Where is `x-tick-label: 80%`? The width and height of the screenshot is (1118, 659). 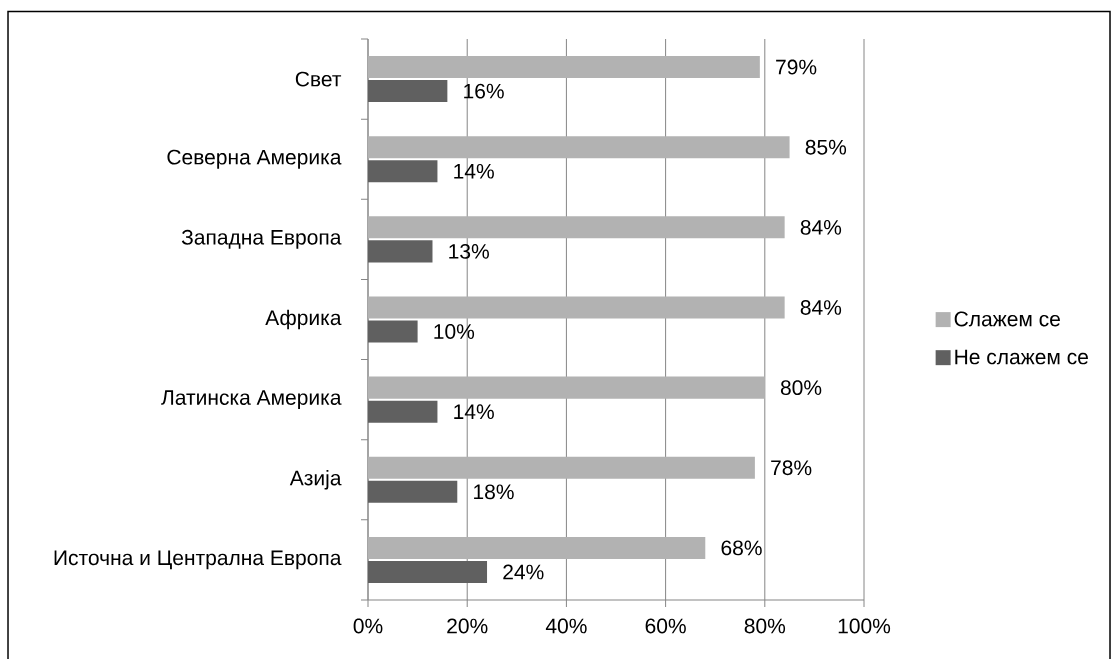
x-tick-label: 80% is located at coordinates (765, 626).